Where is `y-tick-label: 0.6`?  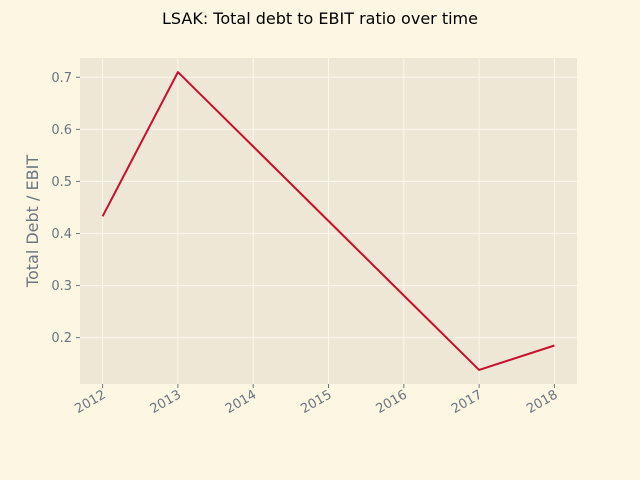 y-tick-label: 0.6 is located at coordinates (61, 130).